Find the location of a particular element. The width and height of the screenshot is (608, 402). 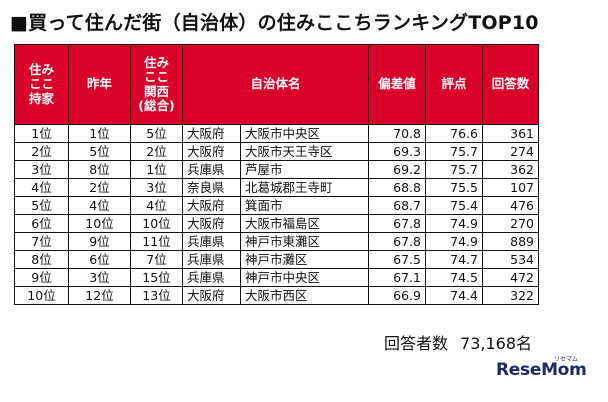

cell-respondents: 472 is located at coordinates (510, 277).